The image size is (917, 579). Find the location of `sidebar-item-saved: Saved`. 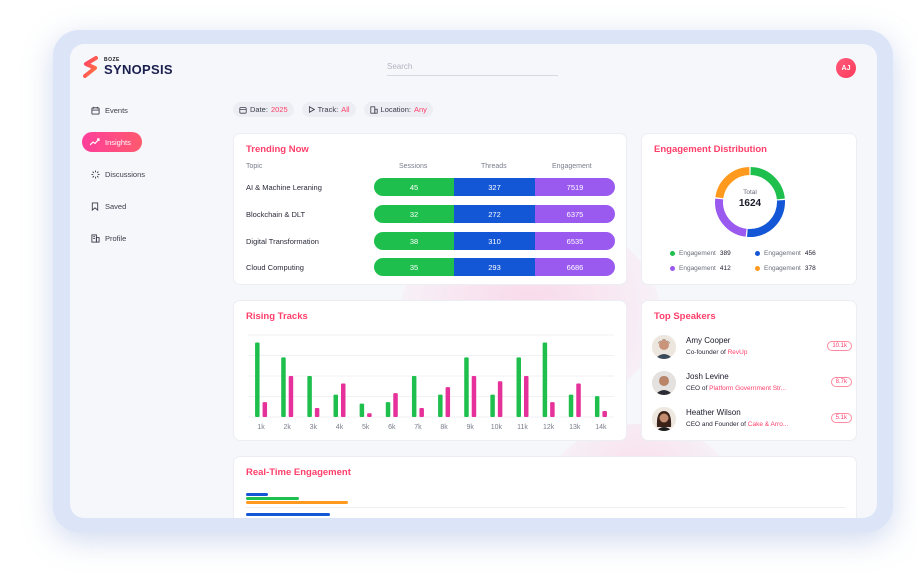

sidebar-item-saved: Saved is located at coordinates (114, 206).